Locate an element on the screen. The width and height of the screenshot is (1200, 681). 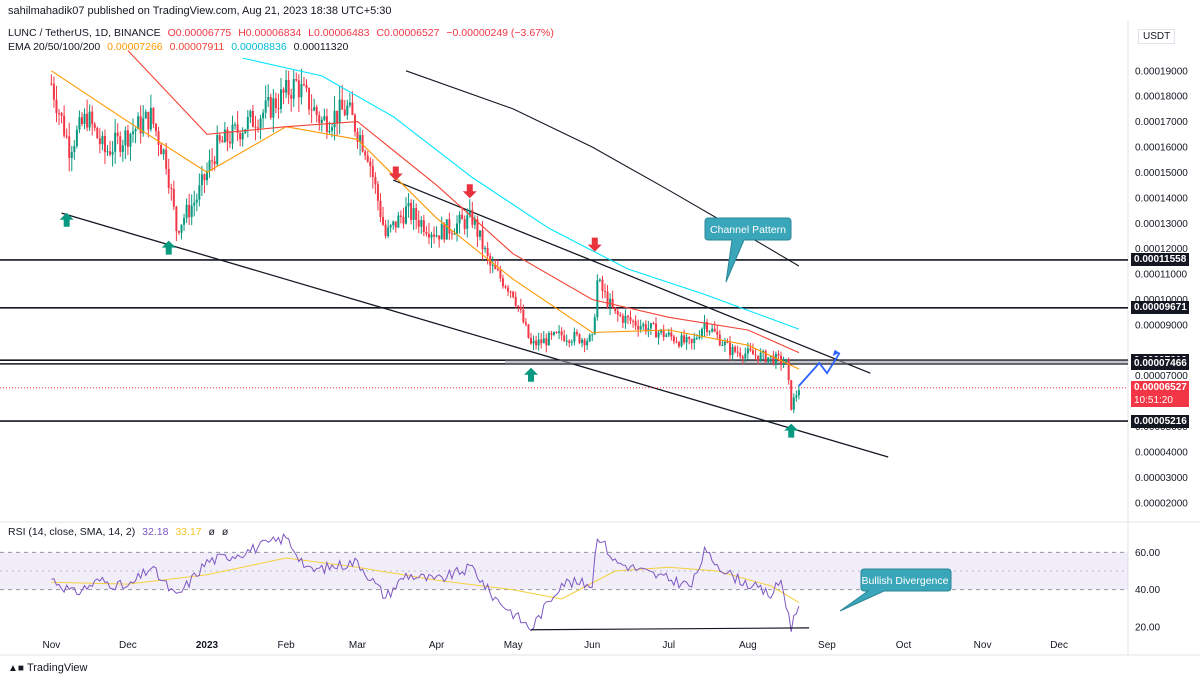
price-tick-label: 0.00011000 is located at coordinates (1161, 275).